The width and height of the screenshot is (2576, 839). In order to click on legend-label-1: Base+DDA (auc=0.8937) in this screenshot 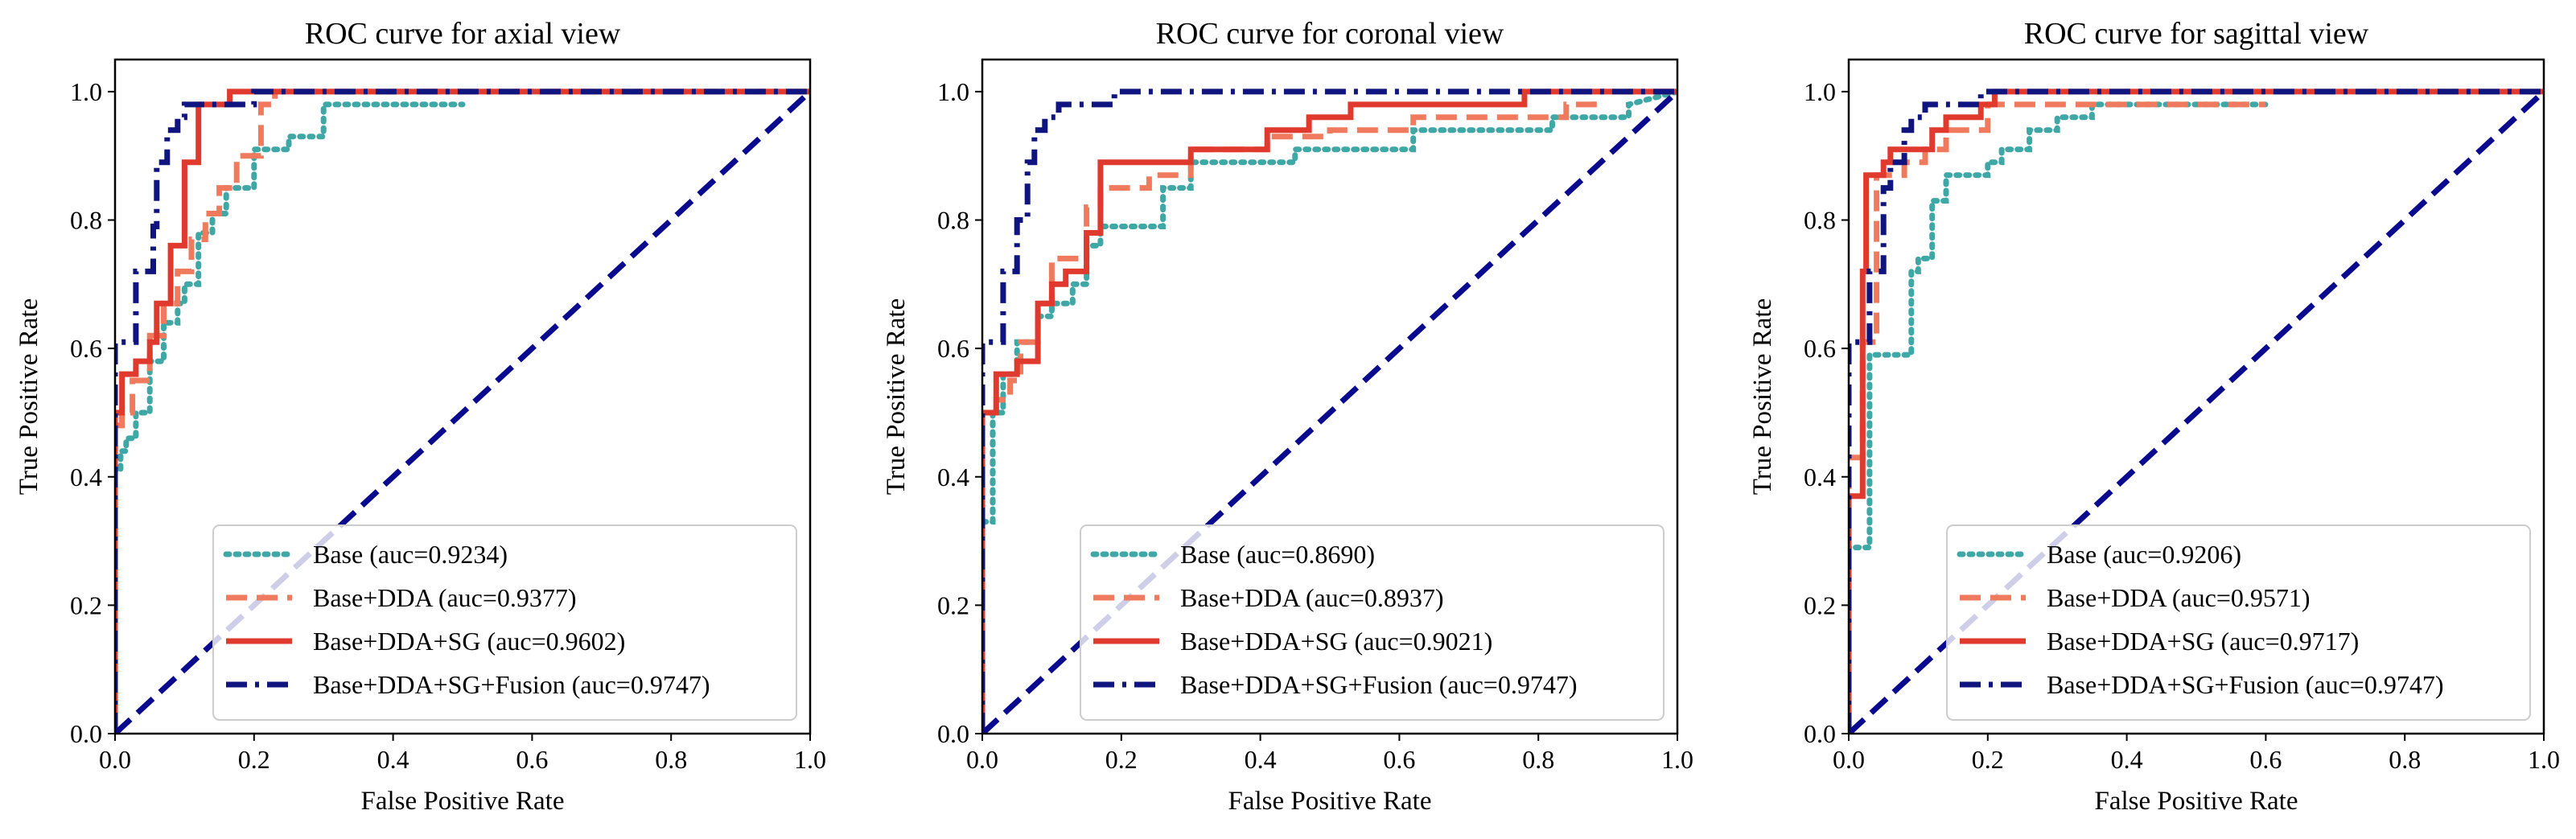, I will do `click(1312, 598)`.